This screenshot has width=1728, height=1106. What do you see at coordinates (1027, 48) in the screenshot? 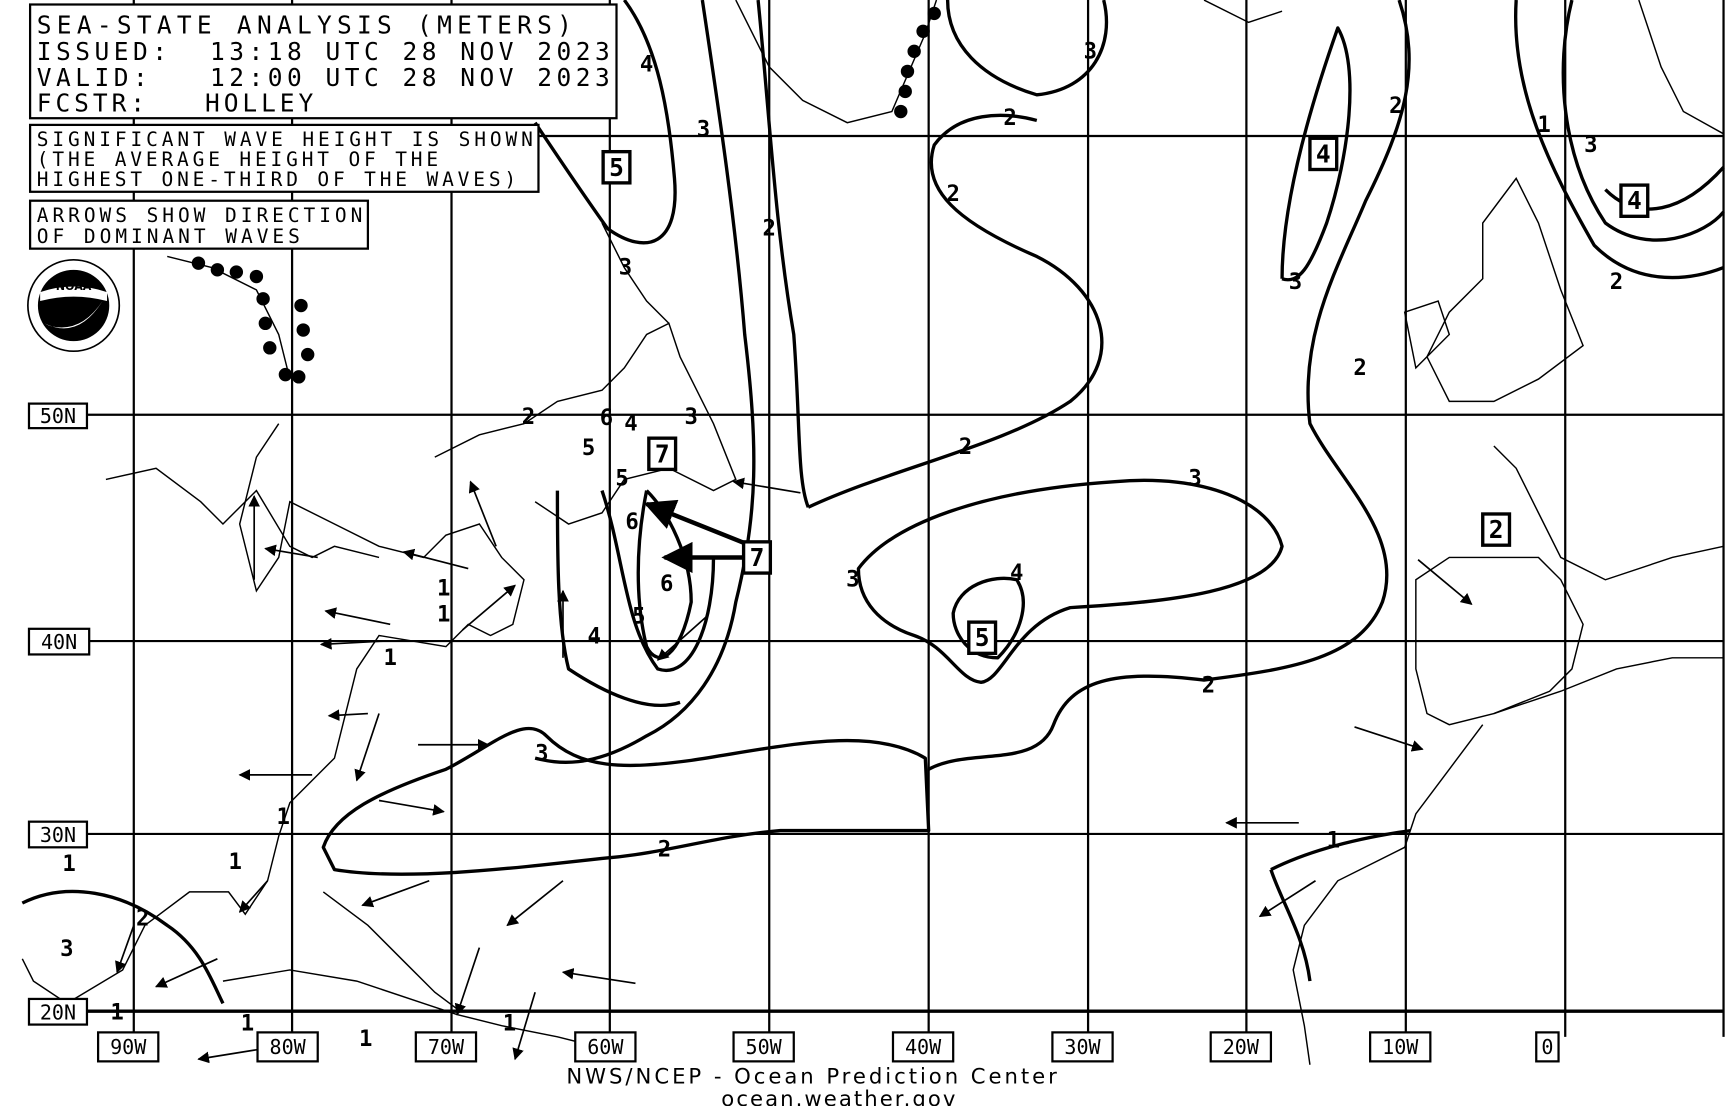
I see `contour-3-north` at bounding box center [1027, 48].